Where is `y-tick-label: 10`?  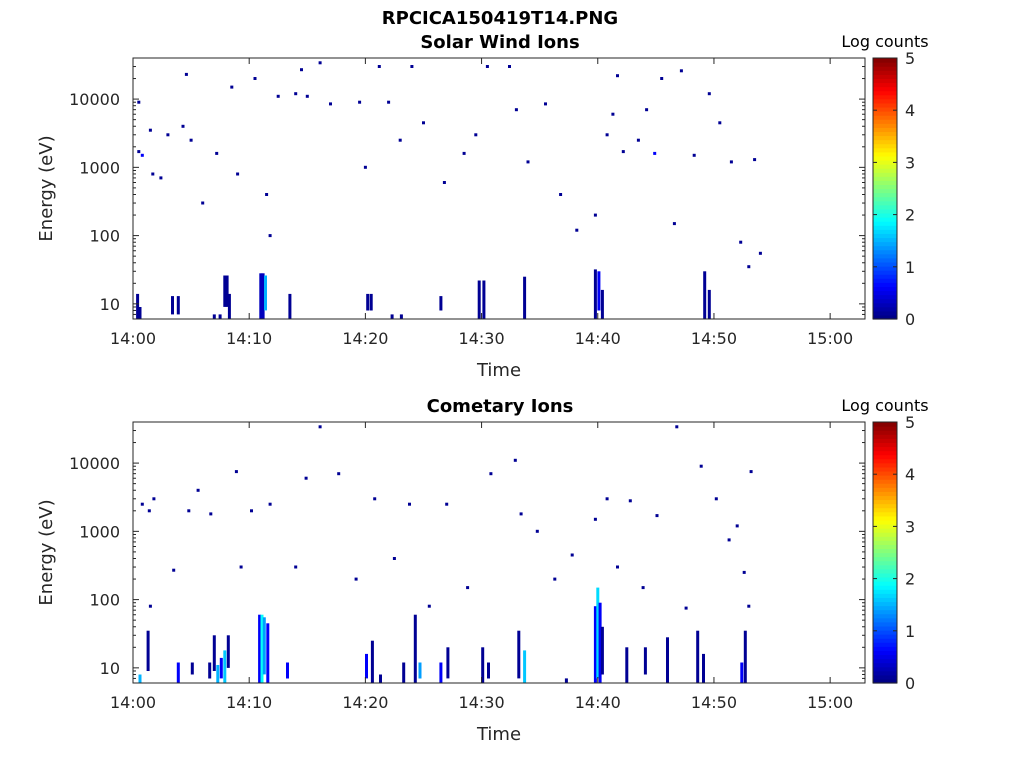
y-tick-label: 10 is located at coordinates (110, 668).